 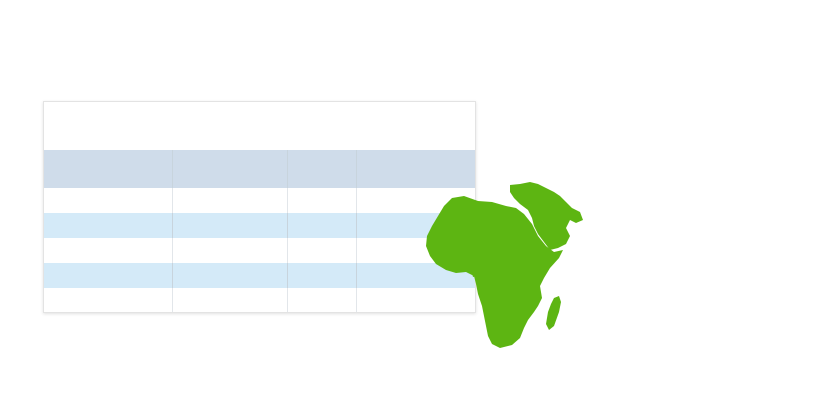 What do you see at coordinates (546, 216) in the screenshot?
I see `middle-east-landmass` at bounding box center [546, 216].